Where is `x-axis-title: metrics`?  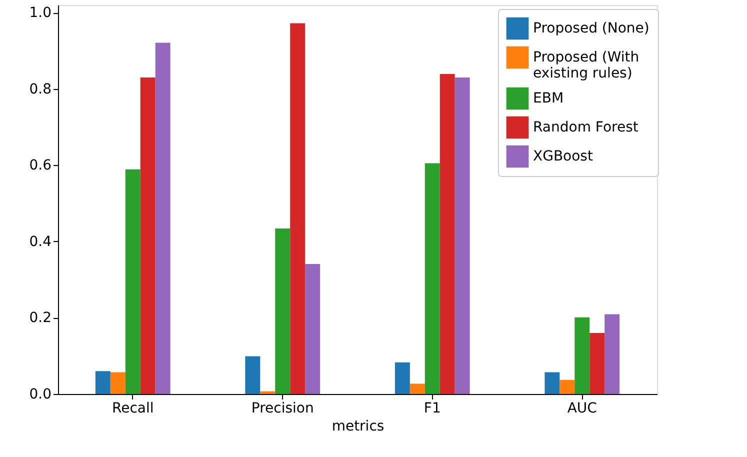
x-axis-title: metrics is located at coordinates (358, 426).